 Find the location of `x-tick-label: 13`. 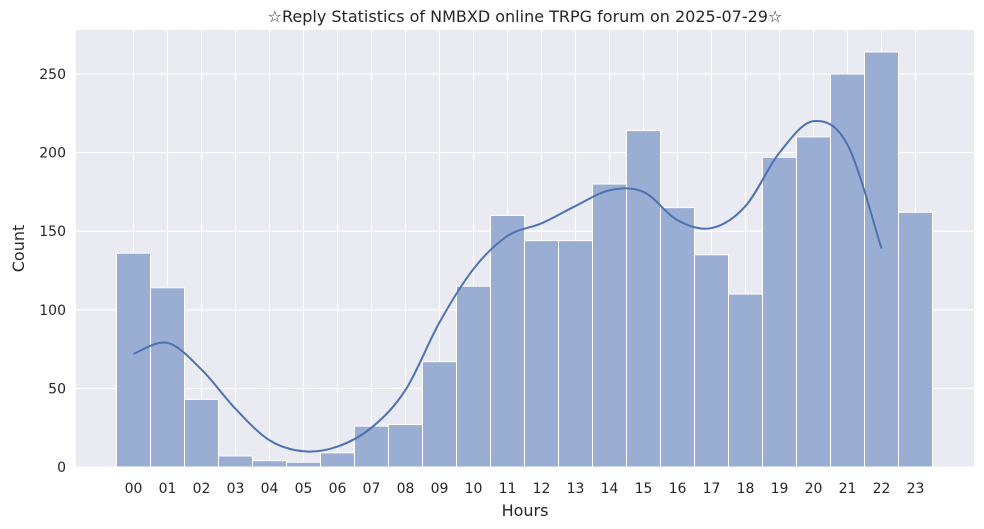

x-tick-label: 13 is located at coordinates (576, 489).